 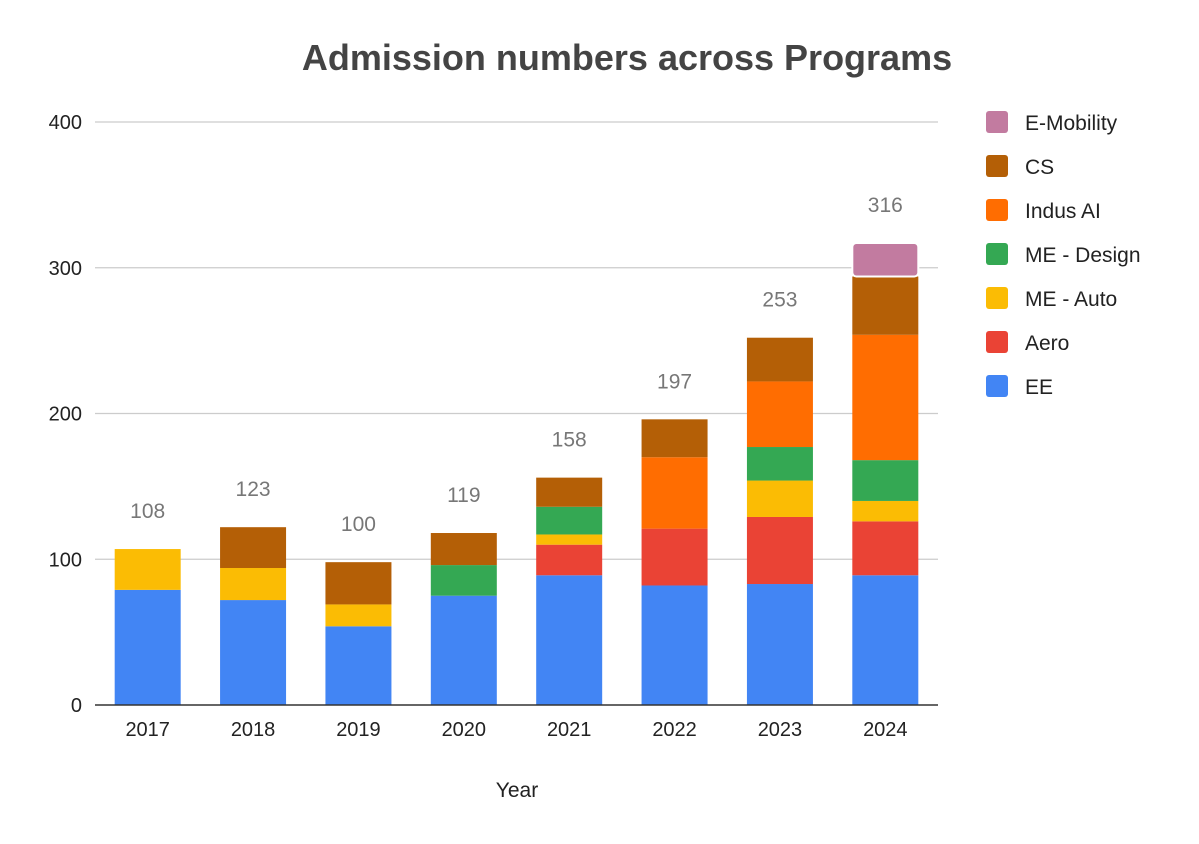 I want to click on bar-segment-me-design-2024, so click(x=885, y=480).